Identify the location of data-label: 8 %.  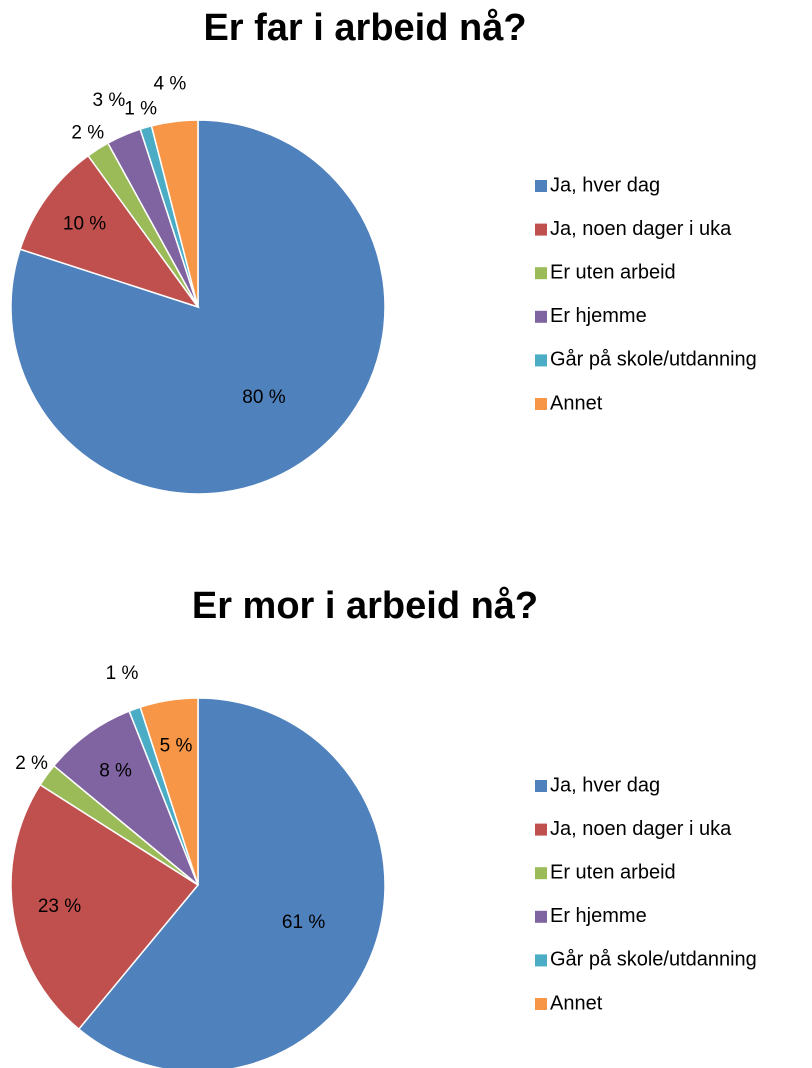
(115, 771).